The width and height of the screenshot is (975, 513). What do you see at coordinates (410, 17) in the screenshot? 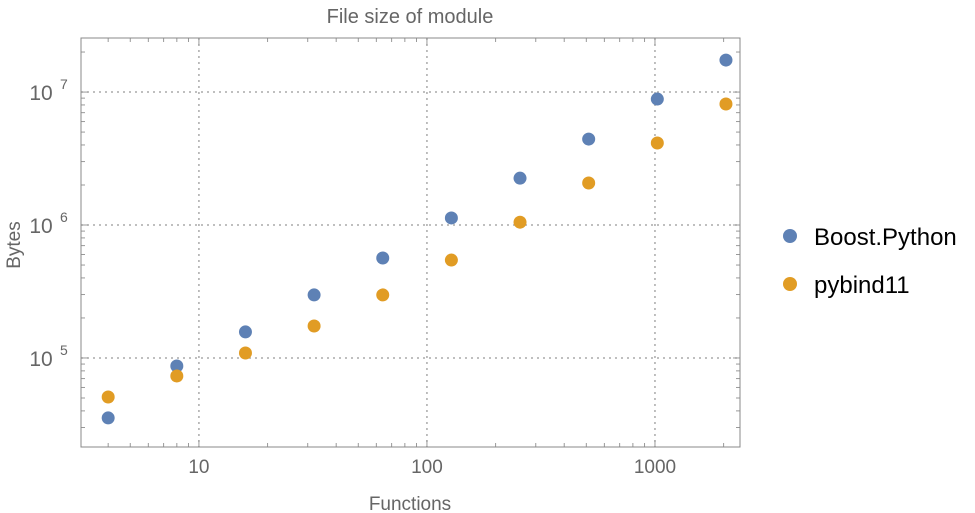
I see `chart-title: File size of module` at bounding box center [410, 17].